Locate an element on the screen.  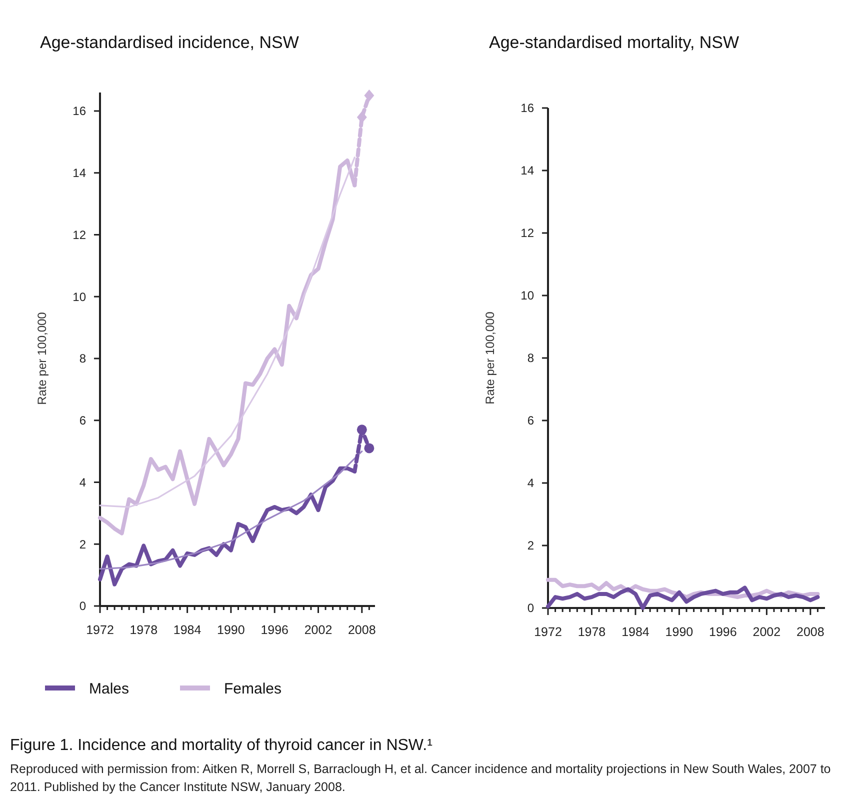
chart-title: Age-standardised mortality, NSW is located at coordinates (614, 42).